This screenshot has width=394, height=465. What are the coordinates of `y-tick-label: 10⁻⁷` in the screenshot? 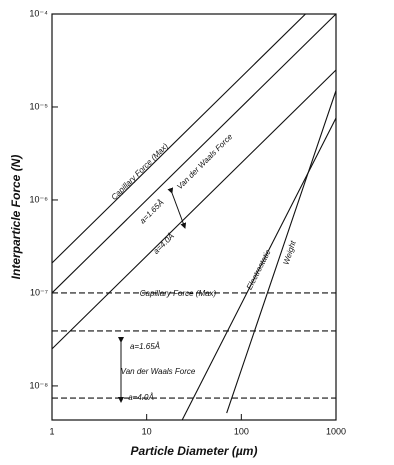 It's located at (39, 292).